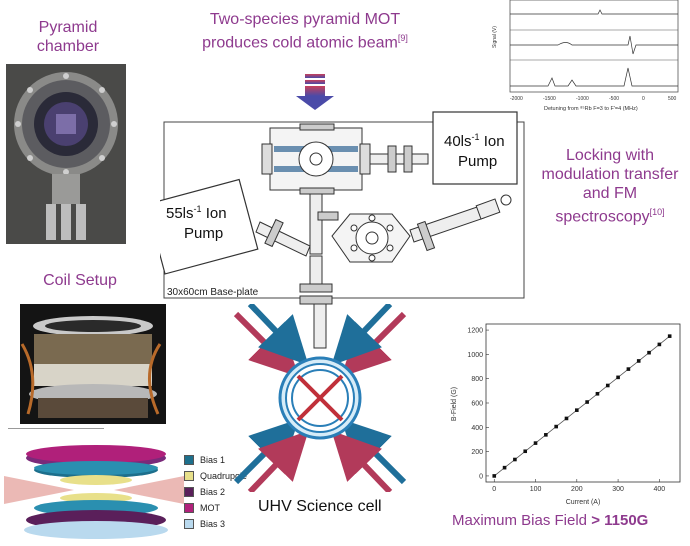  Describe the element at coordinates (495, 37) in the screenshot. I see `spectroscopy-ylabel: Signal (V)` at that location.